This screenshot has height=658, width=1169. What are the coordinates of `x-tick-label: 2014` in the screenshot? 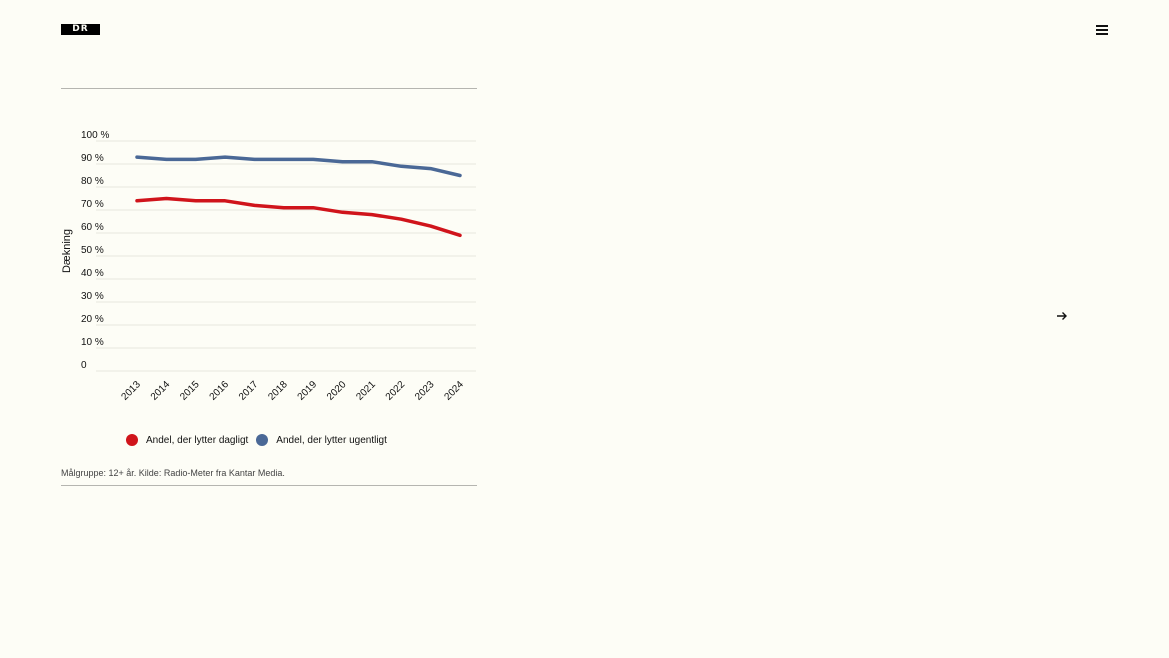 It's located at (161, 391).